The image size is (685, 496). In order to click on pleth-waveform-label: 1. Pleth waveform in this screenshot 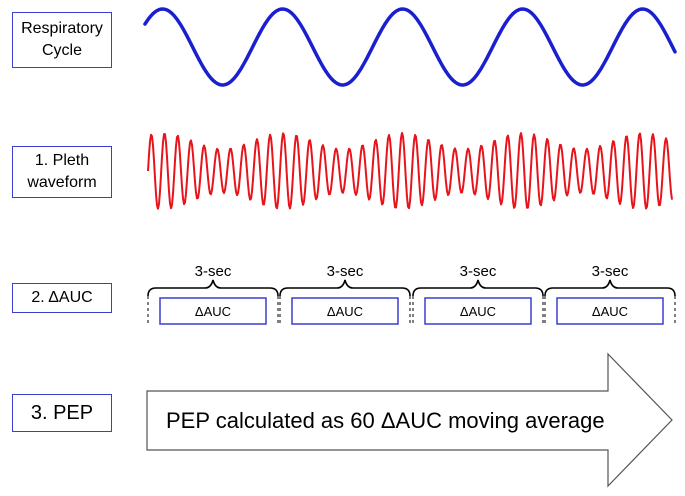, I will do `click(62, 172)`.